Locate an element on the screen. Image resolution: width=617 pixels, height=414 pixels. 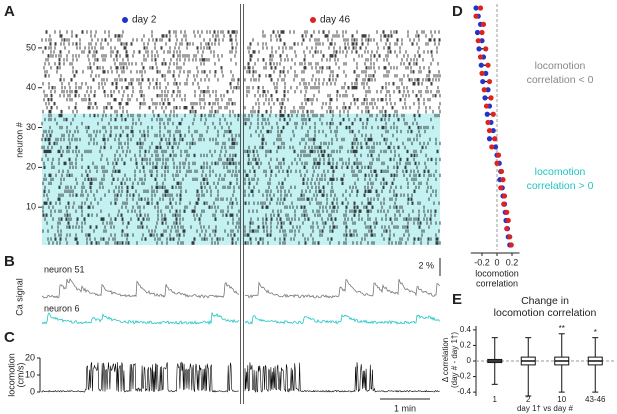
annotation: correlation < 0 is located at coordinates (560, 80).